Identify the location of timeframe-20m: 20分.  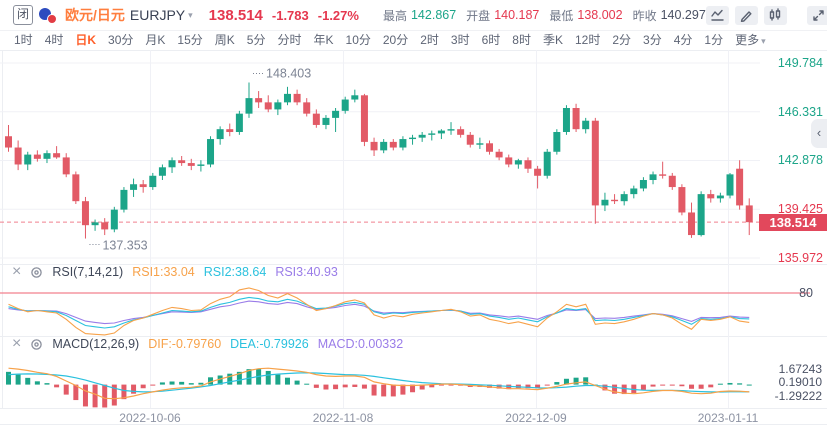
(395, 40).